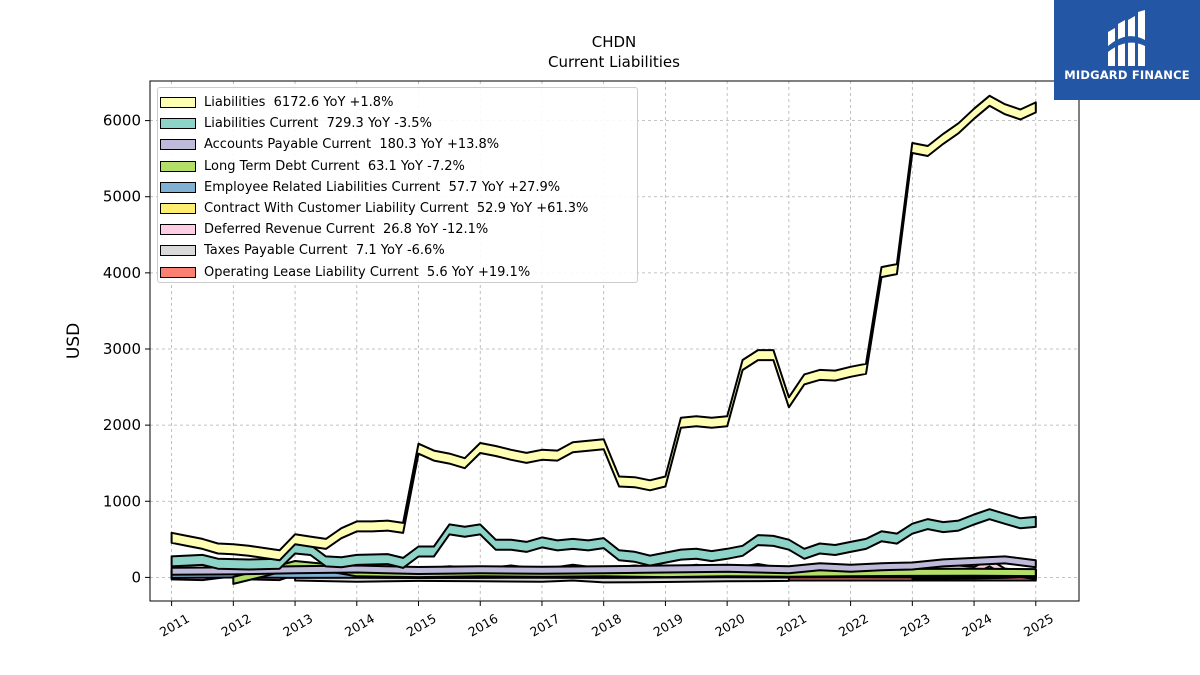 The width and height of the screenshot is (1200, 675). I want to click on x-tick-label: 2013, so click(297, 625).